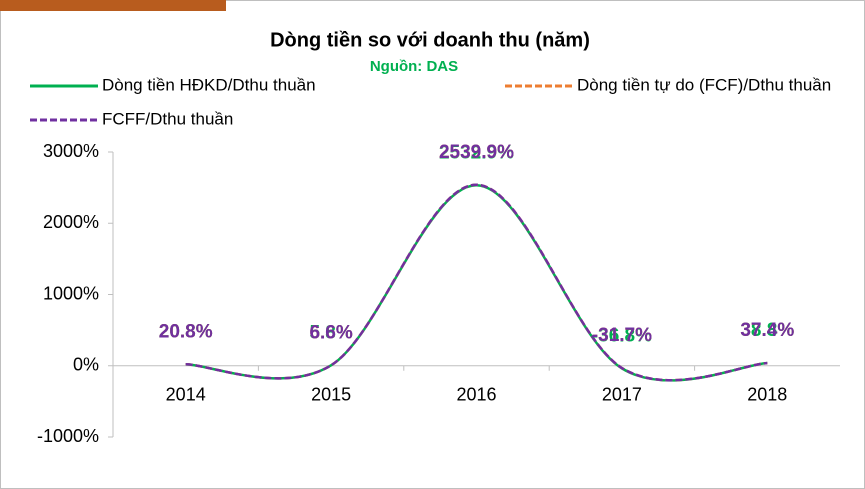 The image size is (865, 489). What do you see at coordinates (430, 40) in the screenshot?
I see `chart-title: Dòng tiền so với doanh thu (năm)` at bounding box center [430, 40].